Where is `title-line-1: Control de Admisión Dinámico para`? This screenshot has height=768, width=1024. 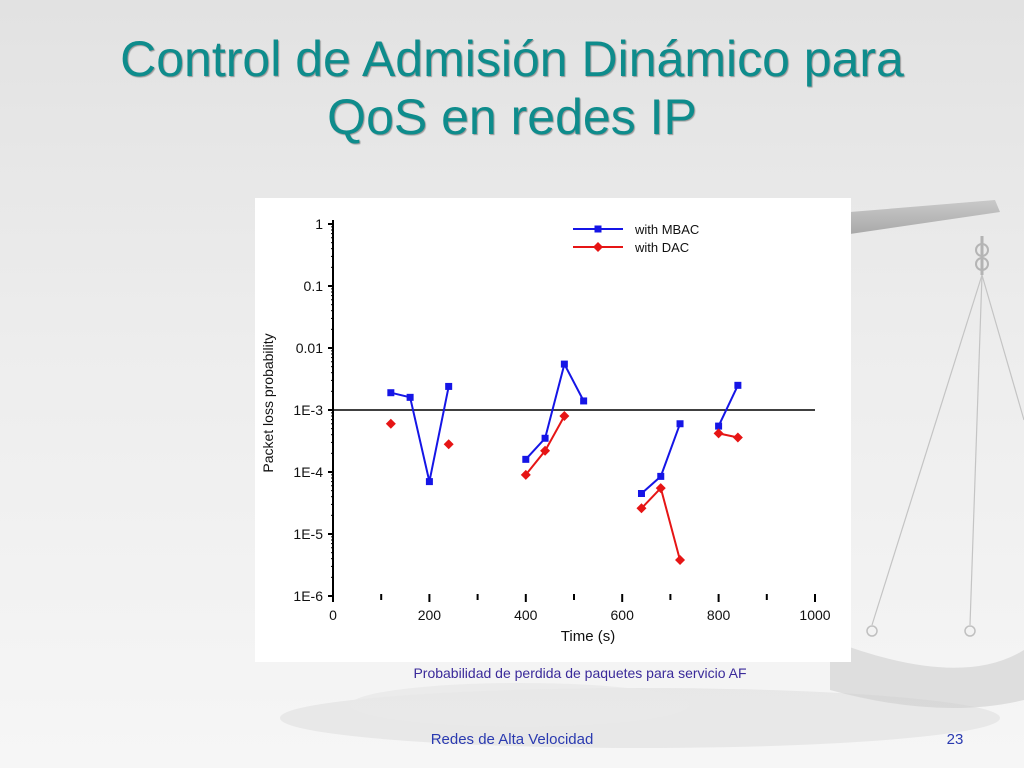
title-line-1: Control de Admisión Dinámico para is located at coordinates (512, 59).